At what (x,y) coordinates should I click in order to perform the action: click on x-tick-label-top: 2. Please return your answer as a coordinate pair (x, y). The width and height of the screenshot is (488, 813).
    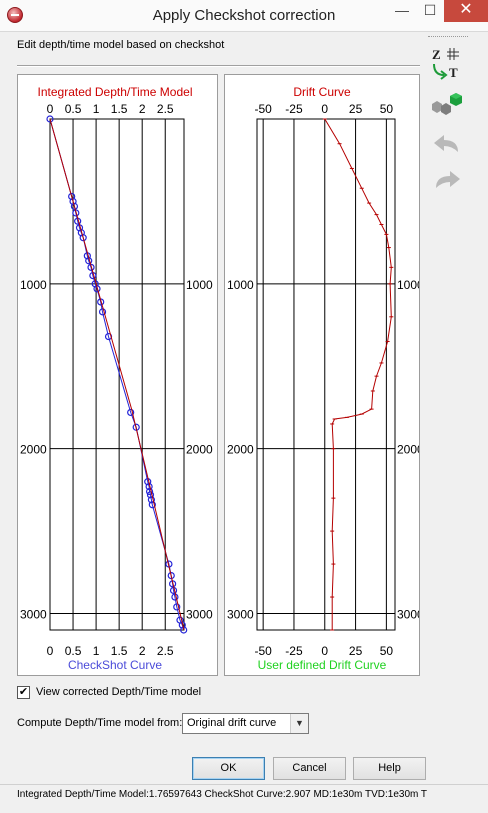
    Looking at the image, I should click on (142, 109).